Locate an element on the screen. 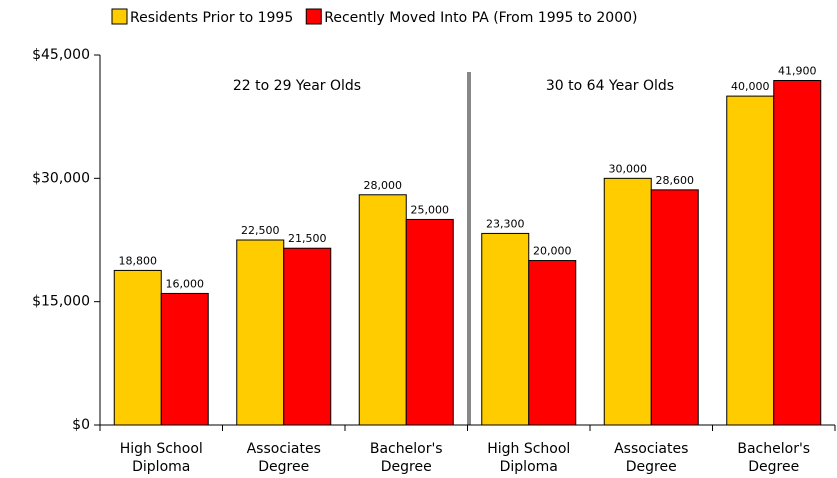 This screenshot has width=837, height=478. value-label: 41,900 is located at coordinates (797, 70).